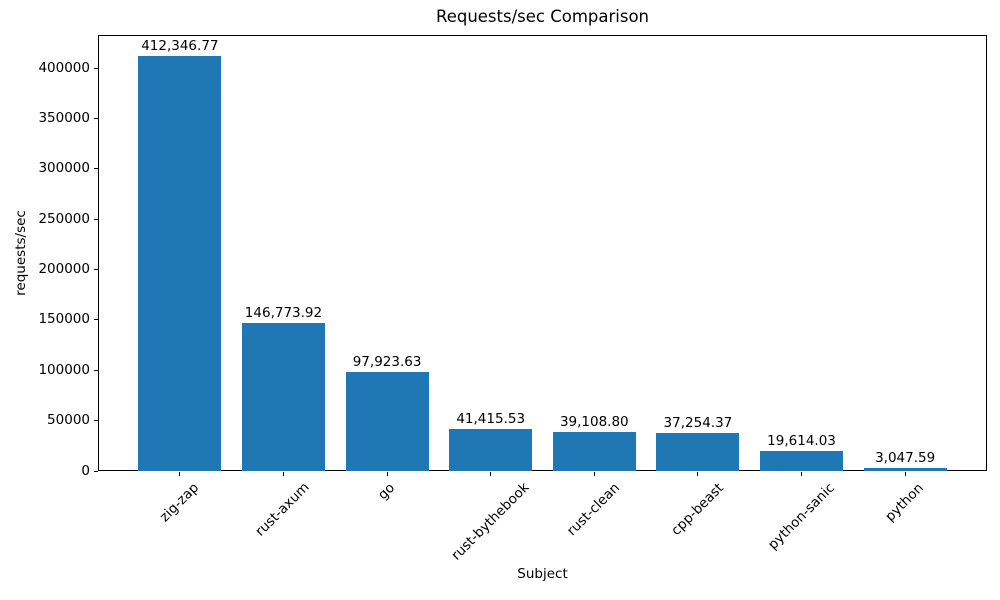  What do you see at coordinates (490, 521) in the screenshot?
I see `x-tick-label: rust-bythebook` at bounding box center [490, 521].